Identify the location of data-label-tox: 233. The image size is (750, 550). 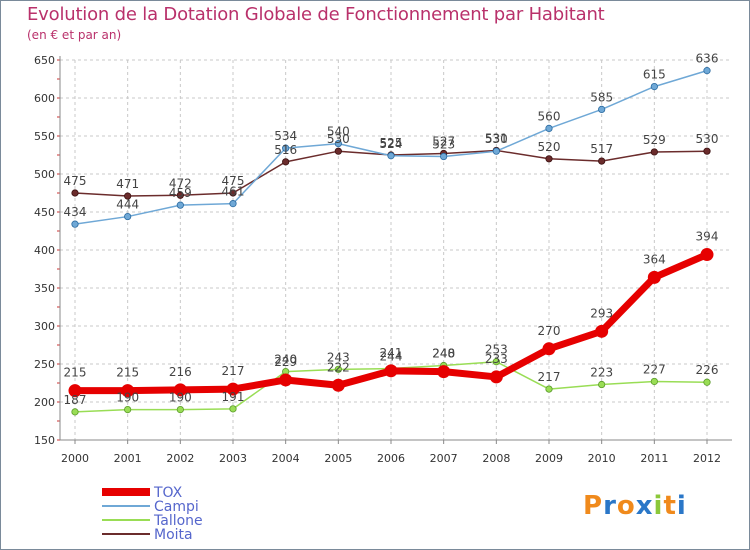
(496, 359).